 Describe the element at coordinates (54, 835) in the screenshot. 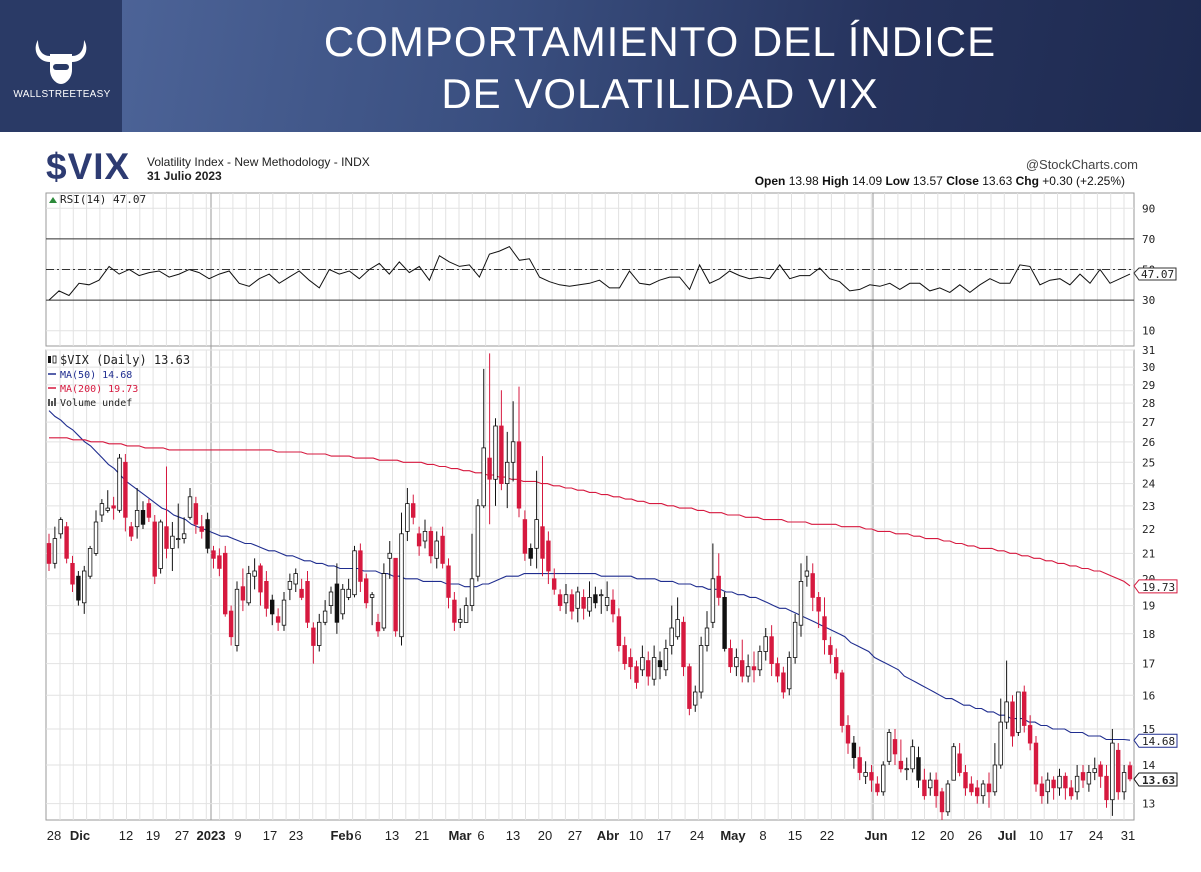

I see `x-tick-label: 28` at that location.